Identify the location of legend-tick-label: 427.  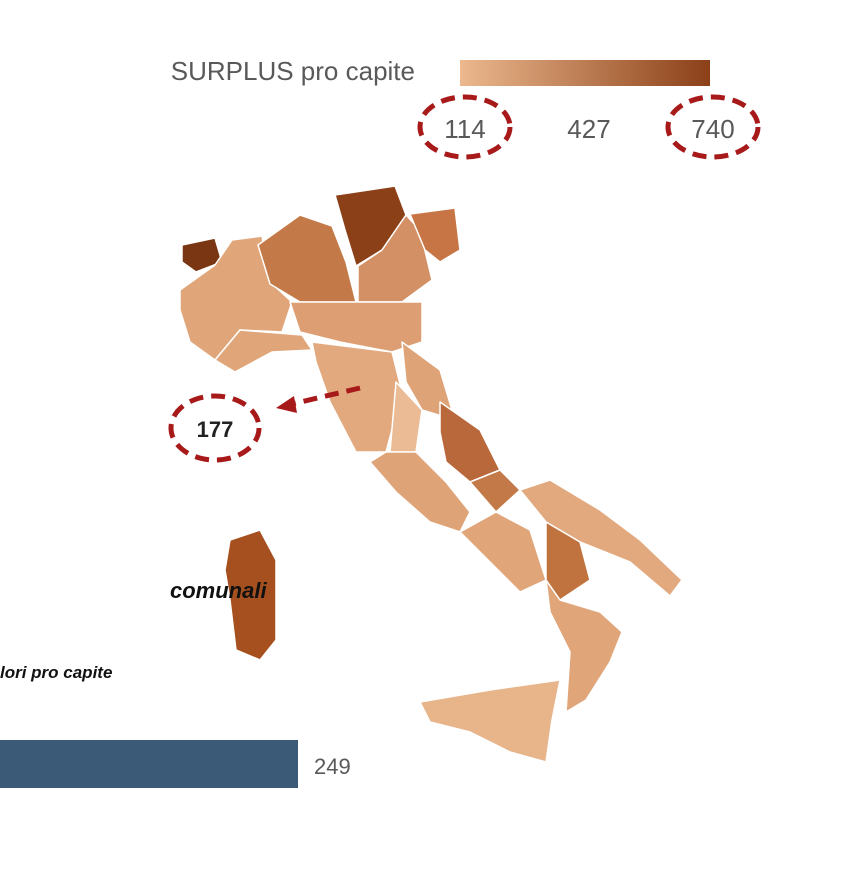
(588, 129).